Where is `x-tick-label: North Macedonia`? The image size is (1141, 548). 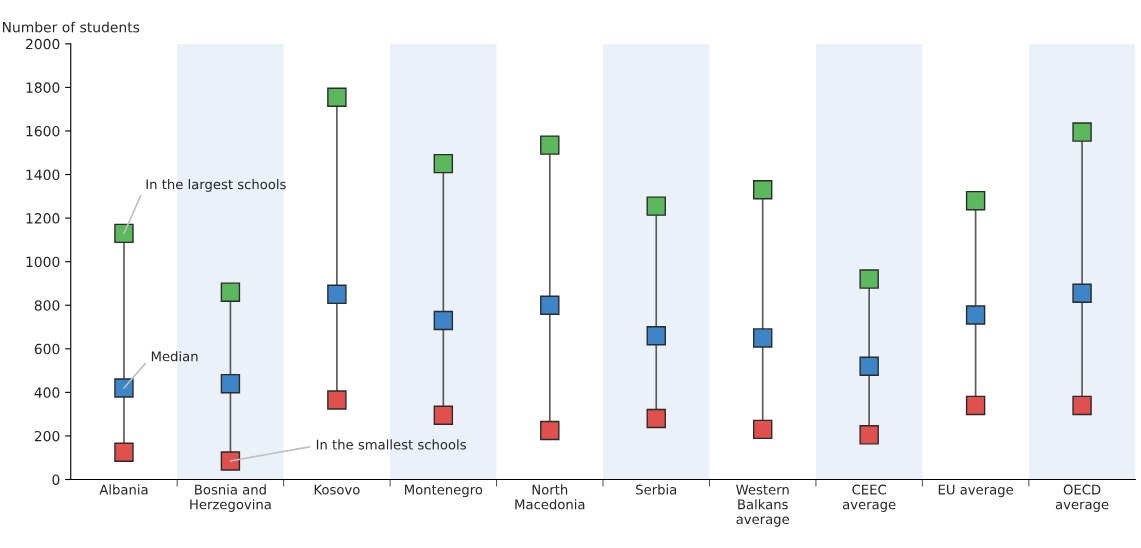
x-tick-label: North Macedonia is located at coordinates (550, 497).